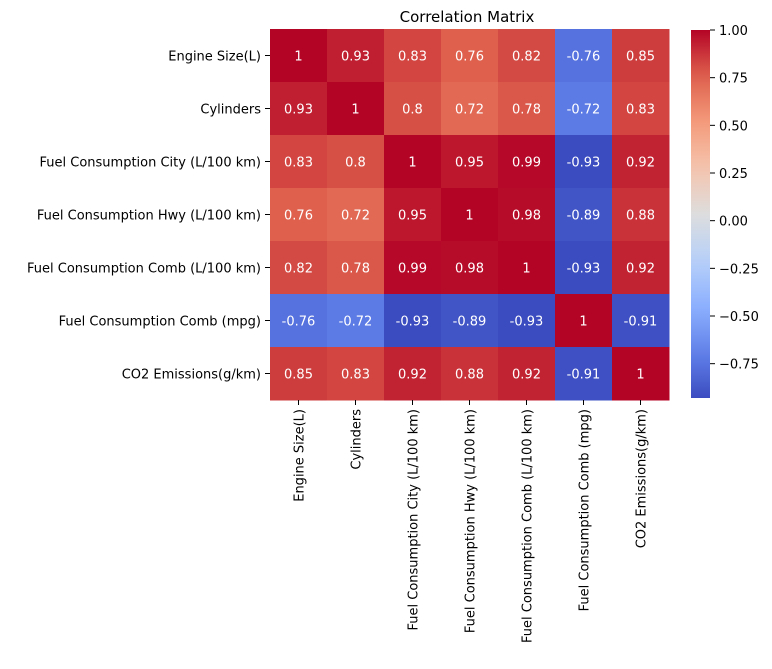 This screenshot has height=669, width=772. Describe the element at coordinates (357, 439) in the screenshot. I see `x-tick-label: Cylinders` at that location.